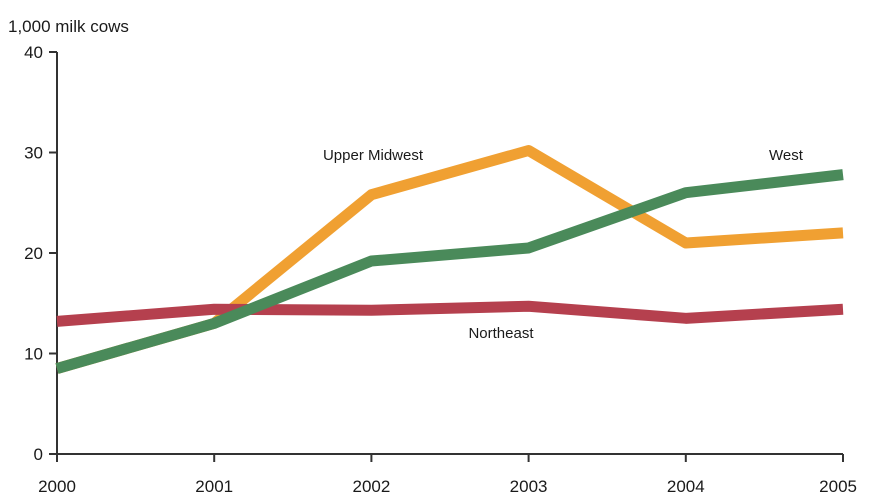  I want to click on x-tick-label: 2002, so click(371, 486).